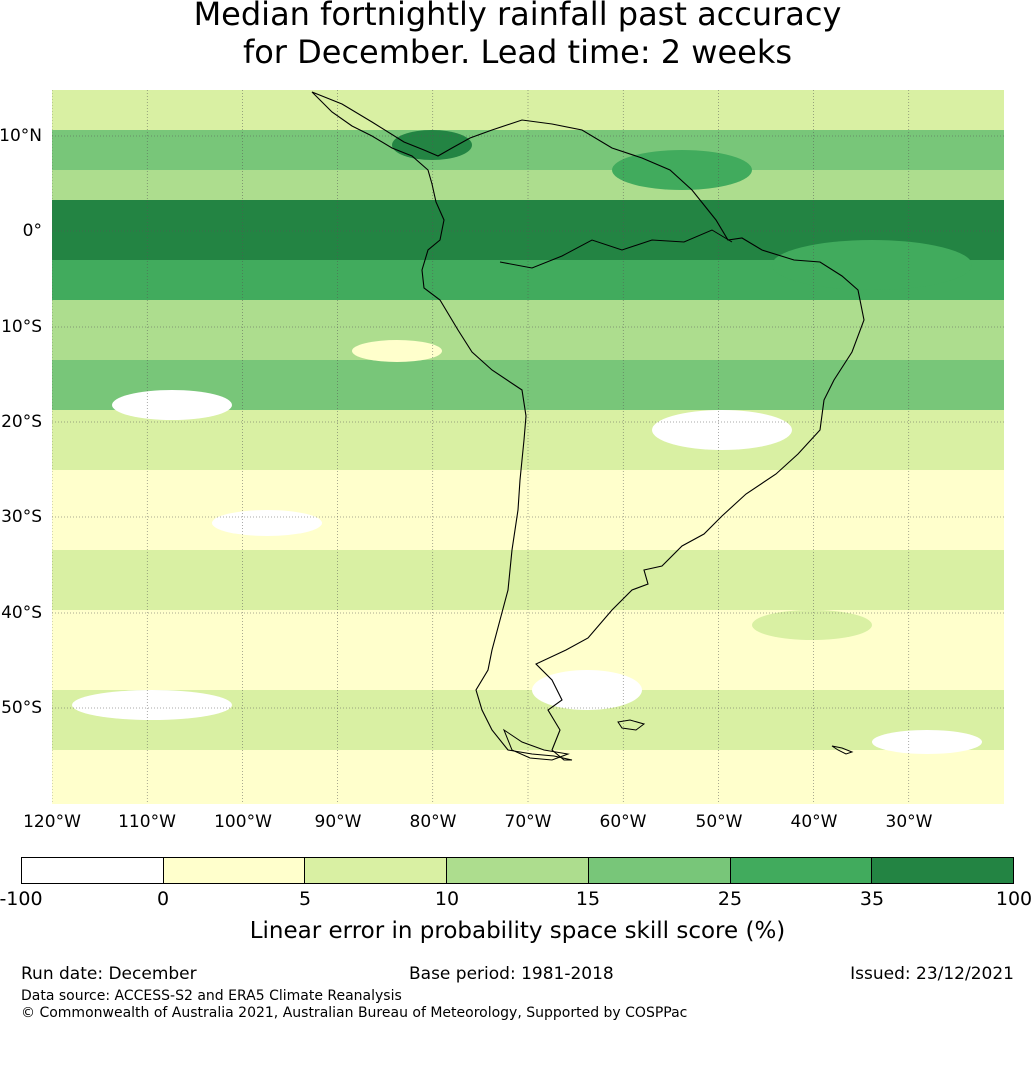  What do you see at coordinates (21, 708) in the screenshot?
I see `lat-label-50s: 50°S` at bounding box center [21, 708].